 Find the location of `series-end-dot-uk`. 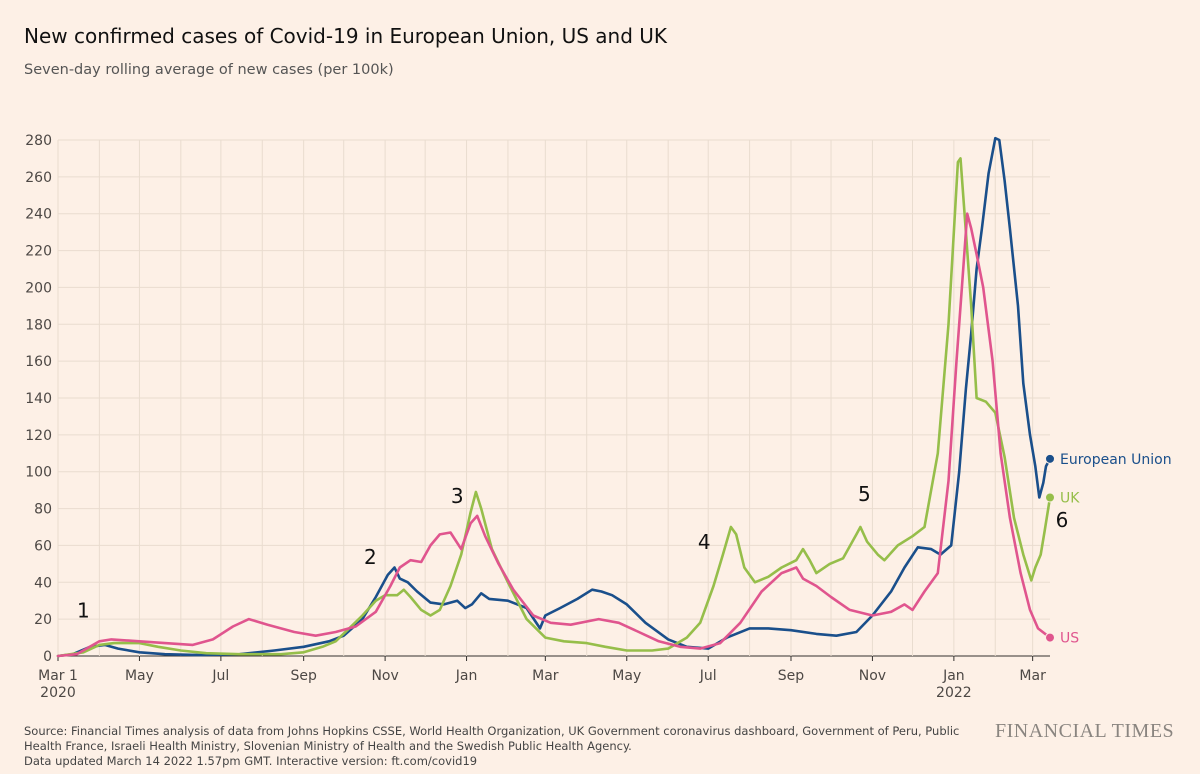

series-end-dot-uk is located at coordinates (1050, 497).